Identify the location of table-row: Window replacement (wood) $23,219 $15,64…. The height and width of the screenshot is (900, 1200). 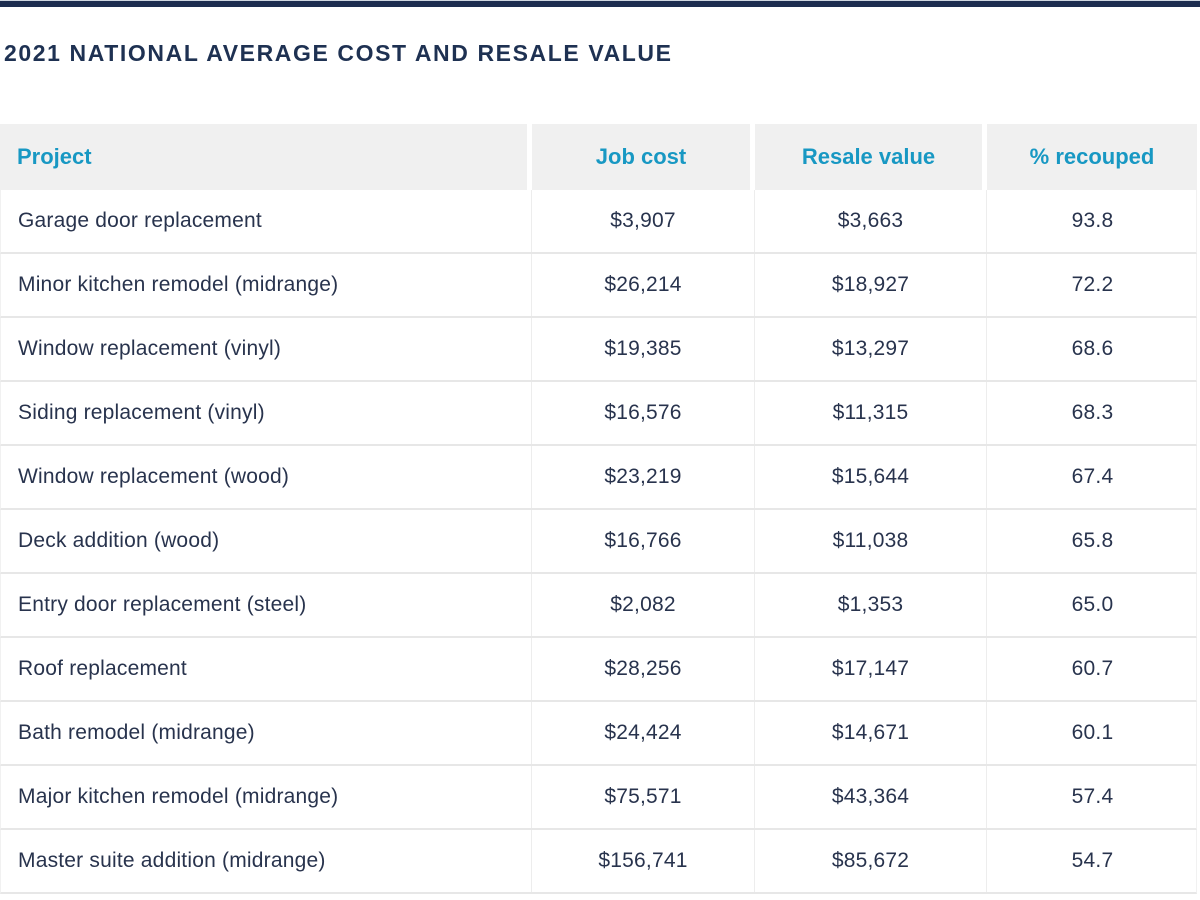
(598, 478).